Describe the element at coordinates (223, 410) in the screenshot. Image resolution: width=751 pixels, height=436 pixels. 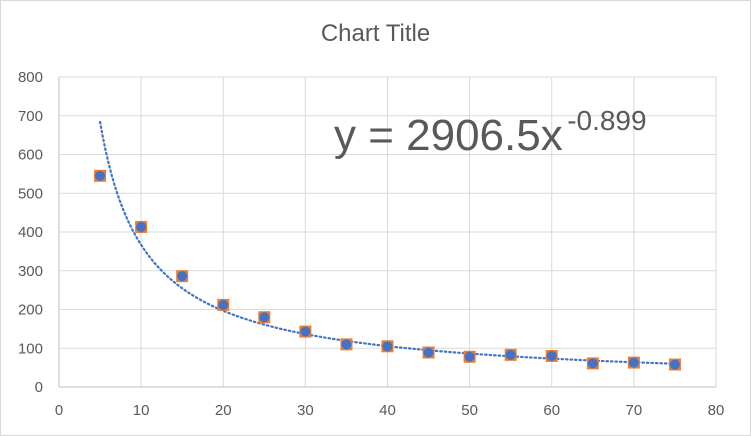
I see `x-tick-label: 20` at that location.